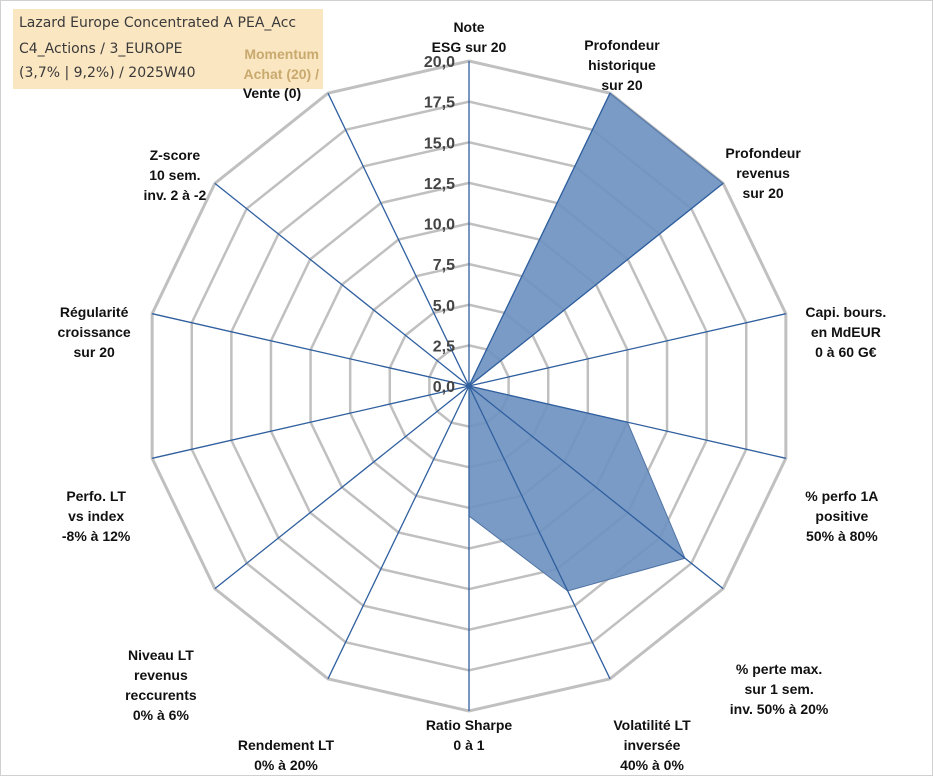 The width and height of the screenshot is (933, 776). I want to click on momentum-line-2: Achat (20) /, so click(281, 74).